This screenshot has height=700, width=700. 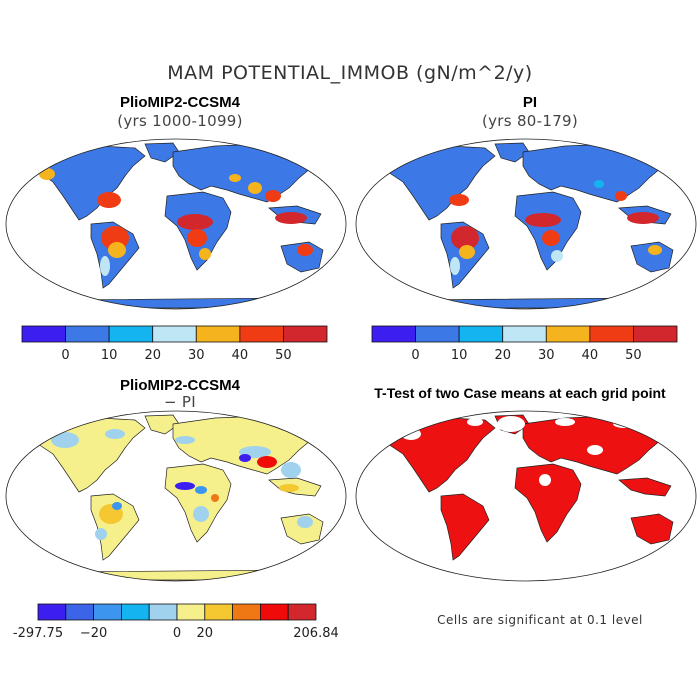 What do you see at coordinates (530, 121) in the screenshot?
I see `panel2-subtitle: (yrs 80-179)` at bounding box center [530, 121].